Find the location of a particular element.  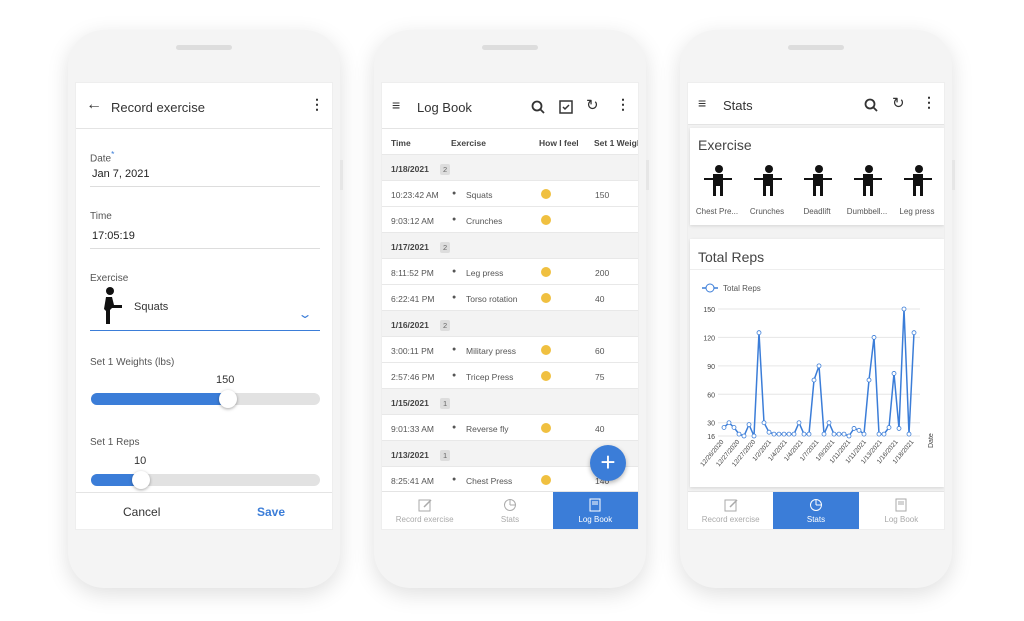

plus-icon: + is located at coordinates (608, 463).